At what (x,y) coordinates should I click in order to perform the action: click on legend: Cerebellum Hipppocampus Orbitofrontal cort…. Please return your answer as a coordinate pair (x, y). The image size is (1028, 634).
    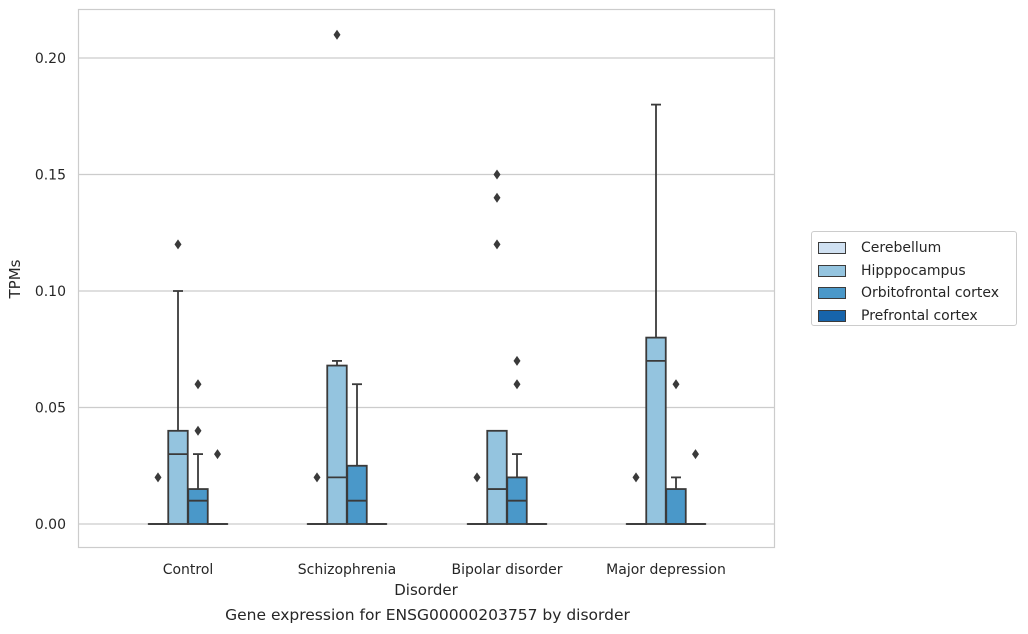
    Looking at the image, I should click on (914, 278).